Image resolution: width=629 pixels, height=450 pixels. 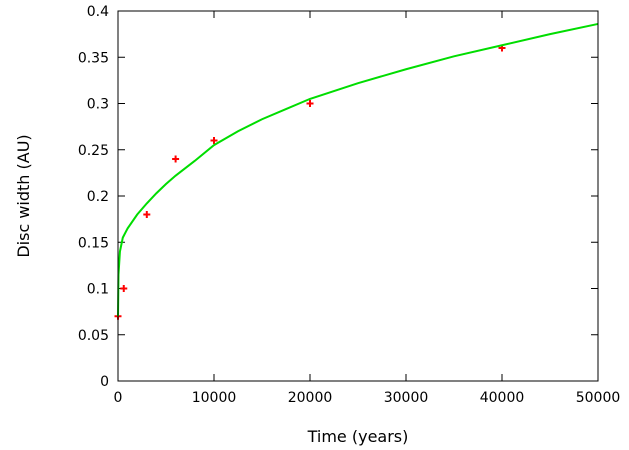 What do you see at coordinates (93, 336) in the screenshot?
I see `y-tick-label: 0.05` at bounding box center [93, 336].